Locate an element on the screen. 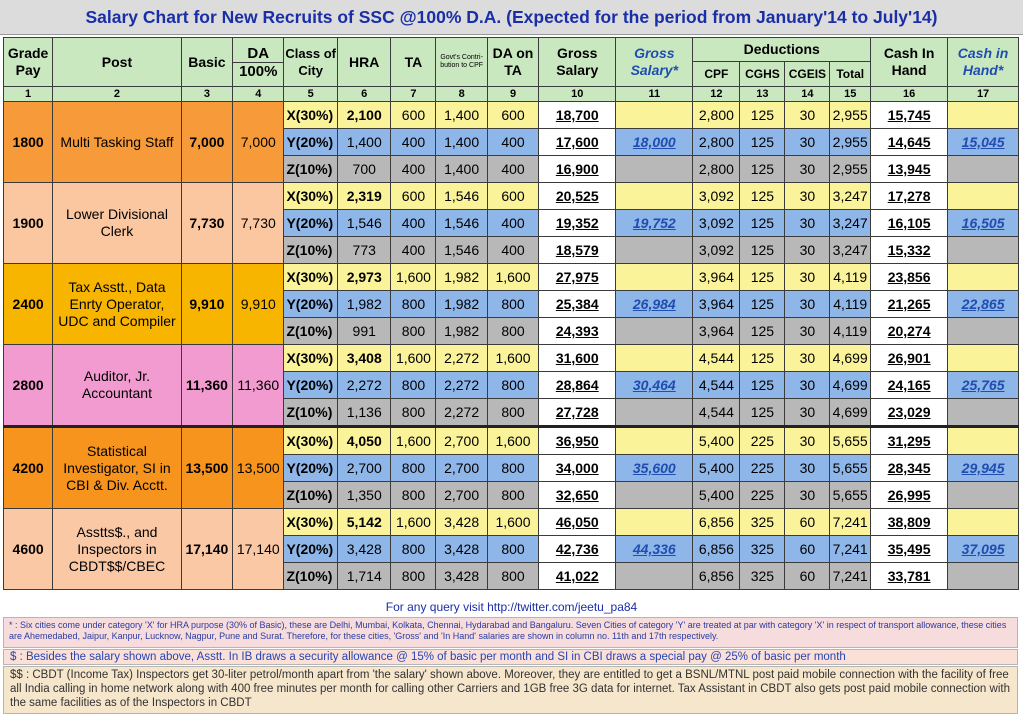 The height and width of the screenshot is (718, 1023). cash-in-hand-cell: 26,901 is located at coordinates (909, 358).